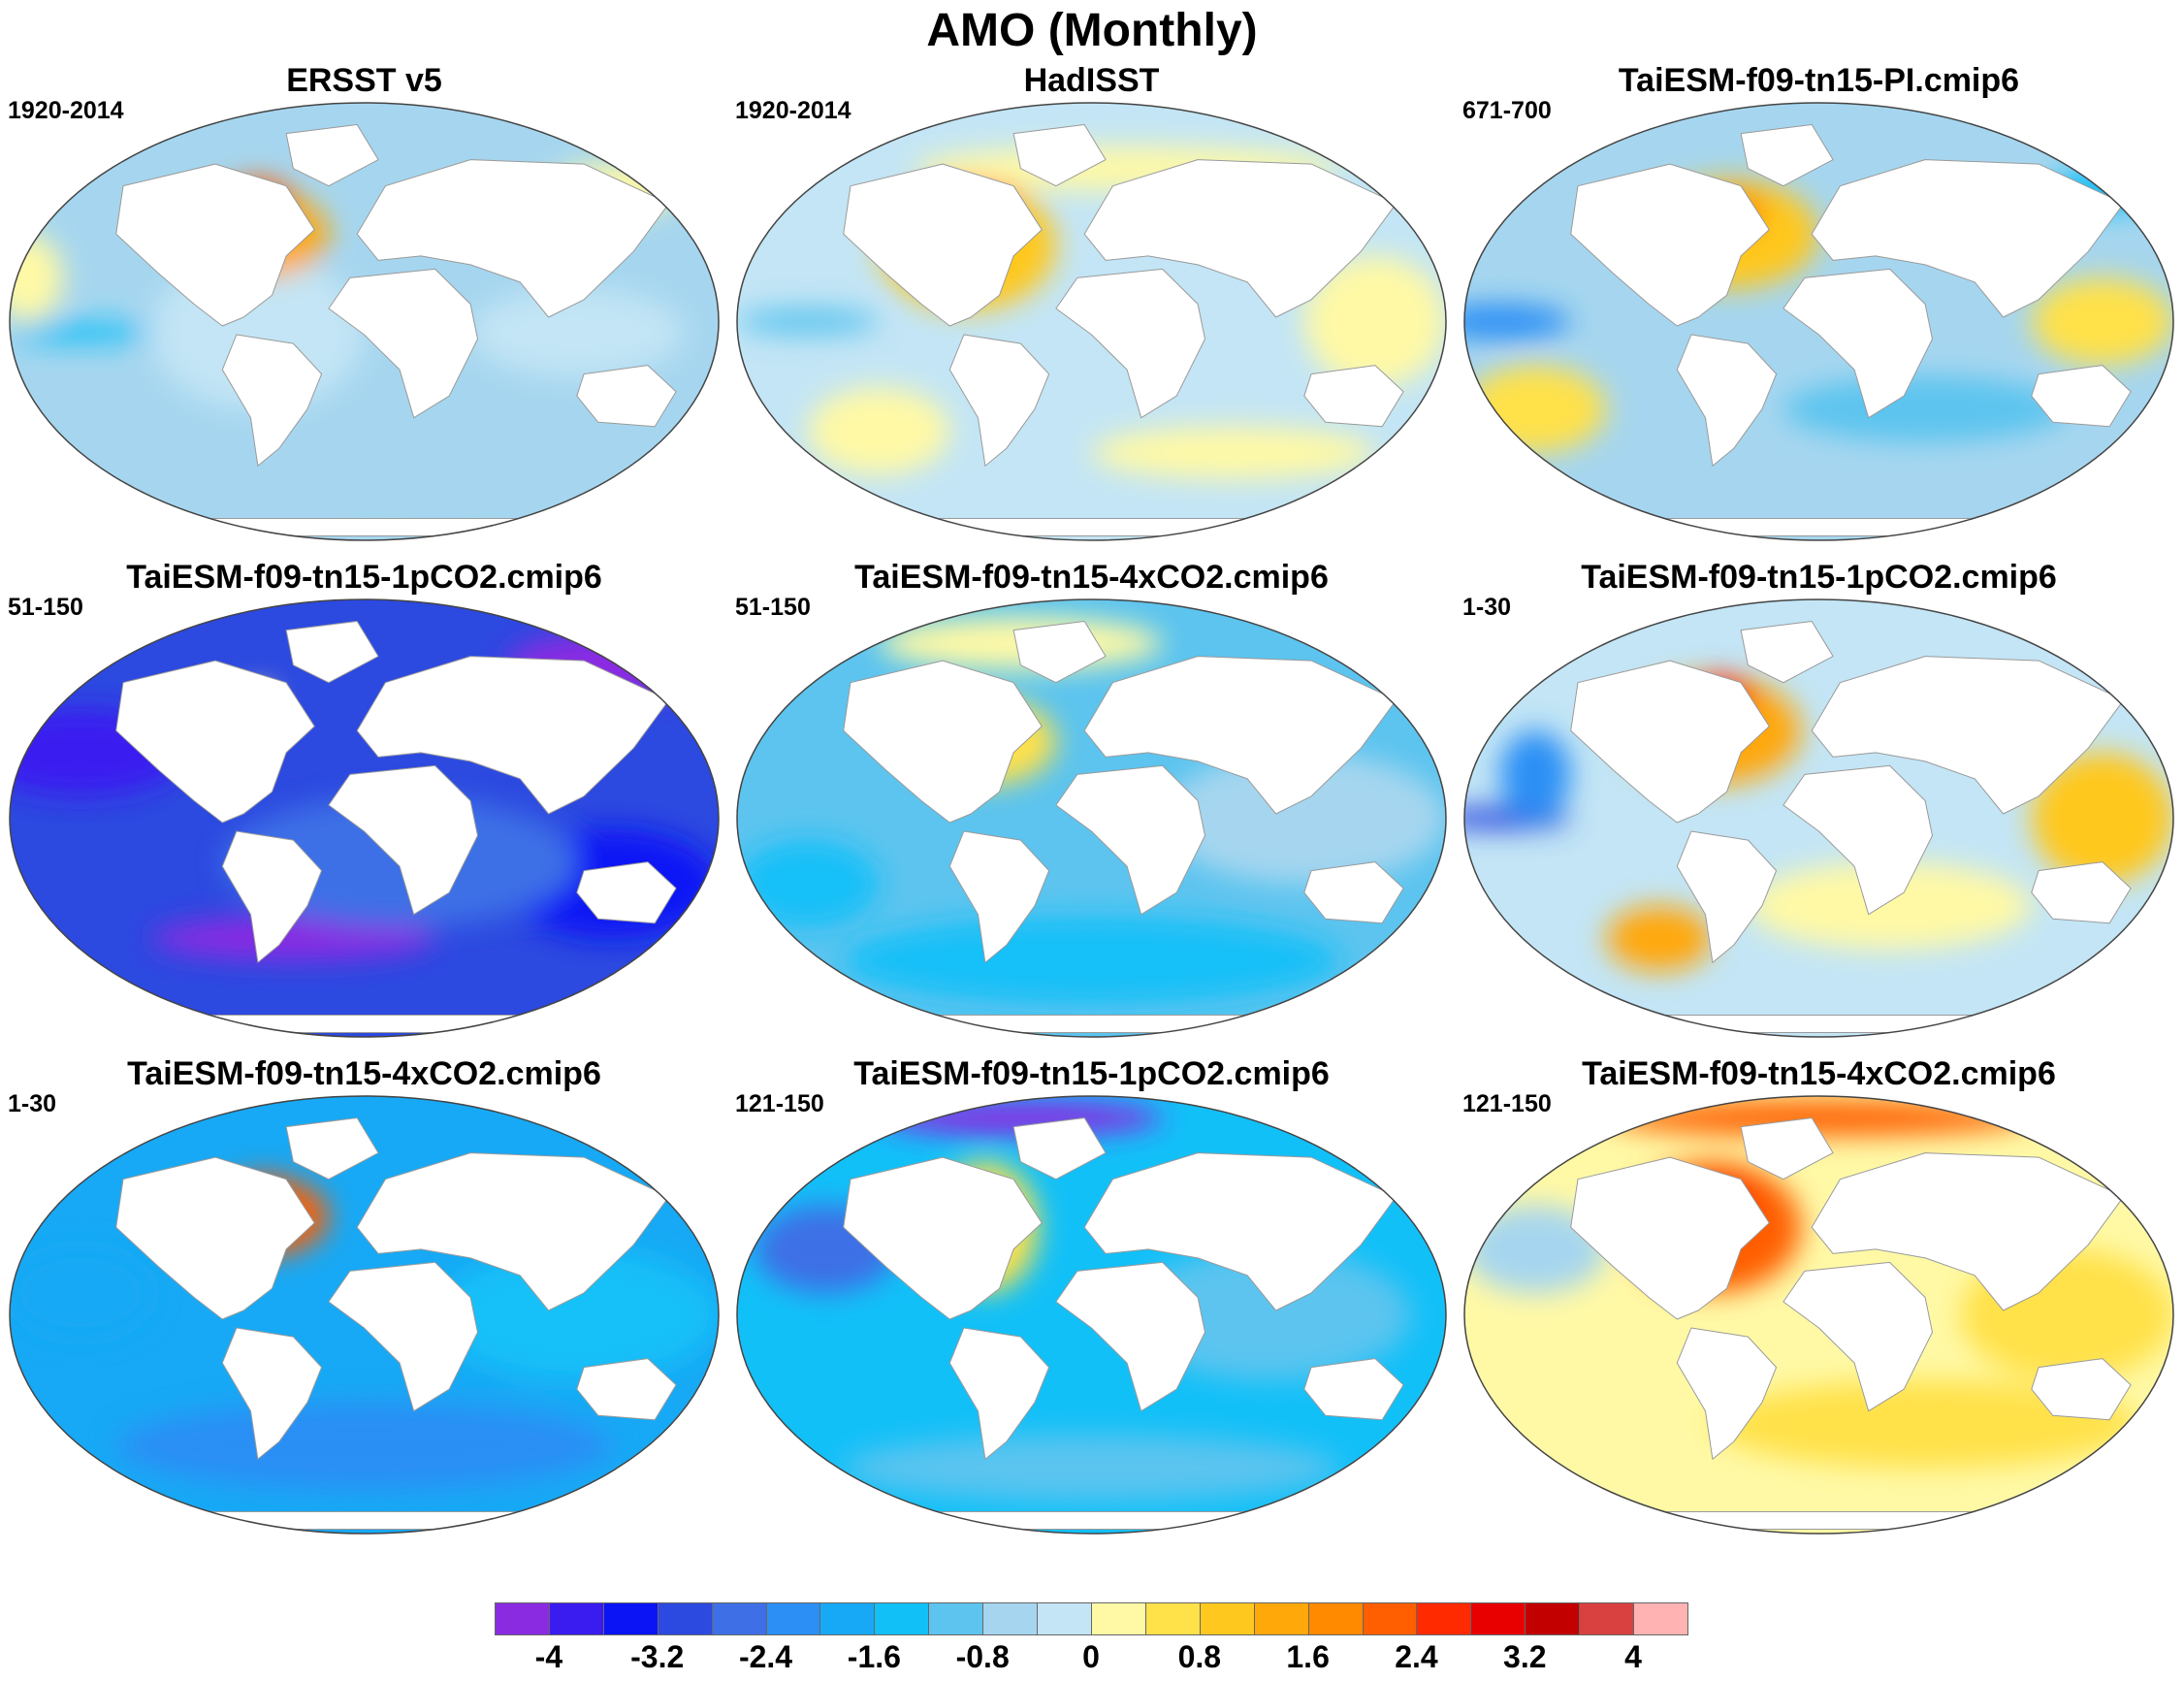  What do you see at coordinates (548, 1656) in the screenshot?
I see `colorbar-tick-label: -4` at bounding box center [548, 1656].